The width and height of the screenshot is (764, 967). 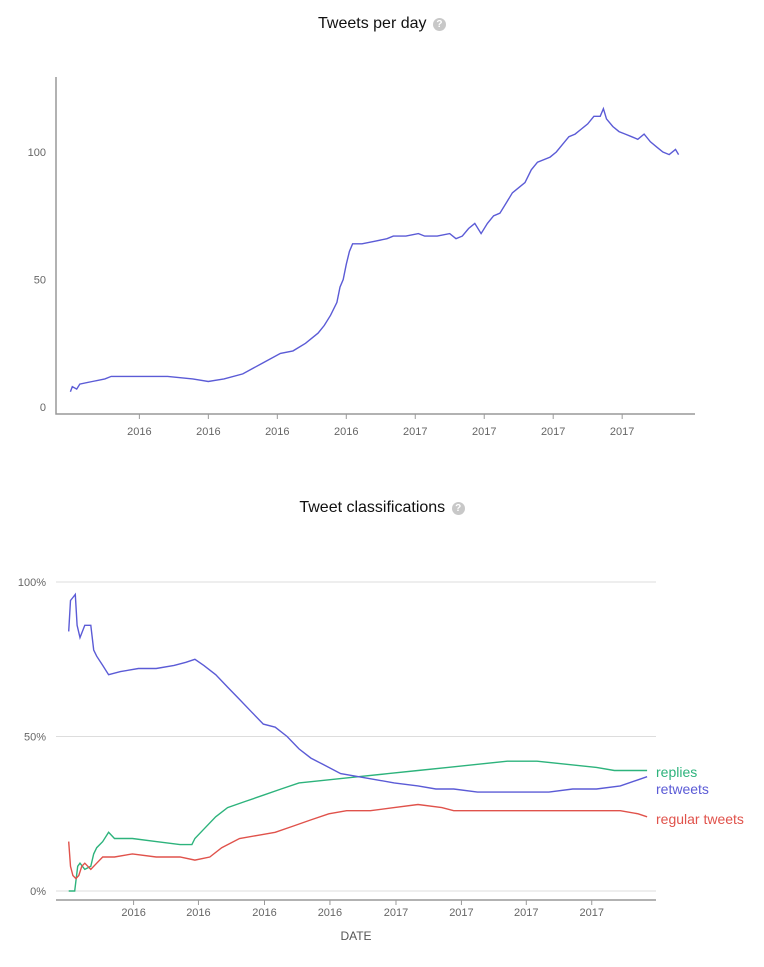 What do you see at coordinates (32, 583) in the screenshot?
I see `y-tick-label: 100%` at bounding box center [32, 583].